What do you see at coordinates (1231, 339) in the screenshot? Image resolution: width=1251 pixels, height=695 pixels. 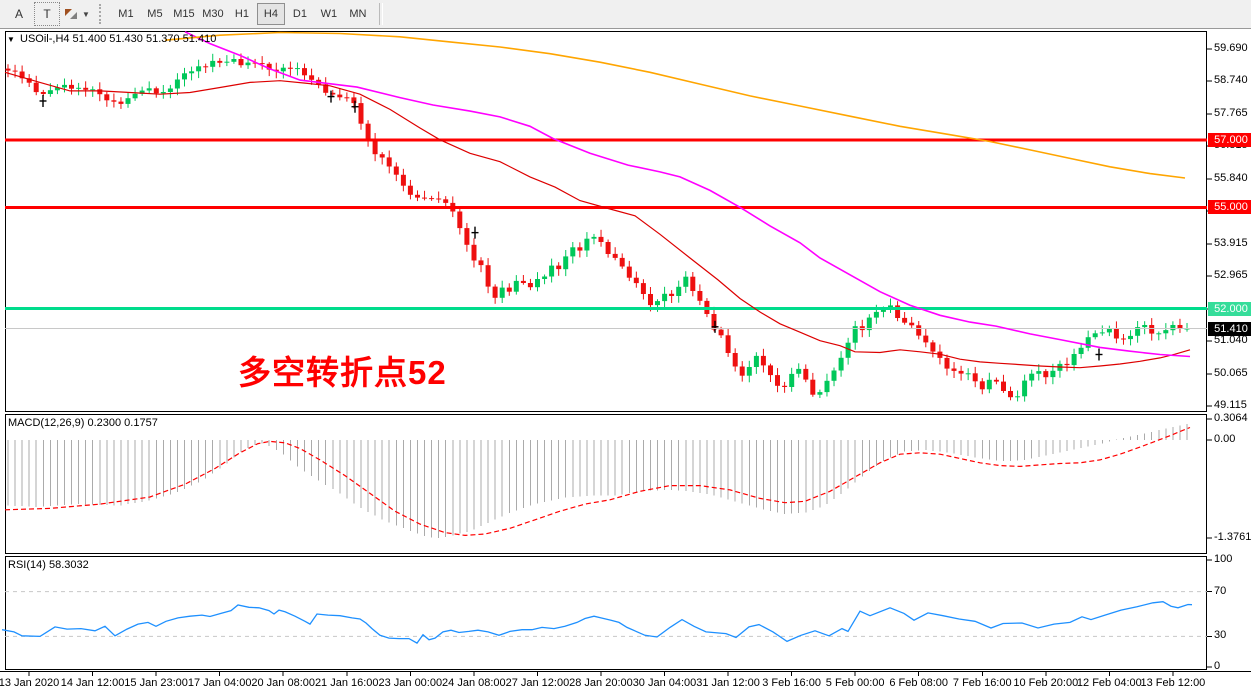 I see `price-tick-label: 51.040` at bounding box center [1231, 339].